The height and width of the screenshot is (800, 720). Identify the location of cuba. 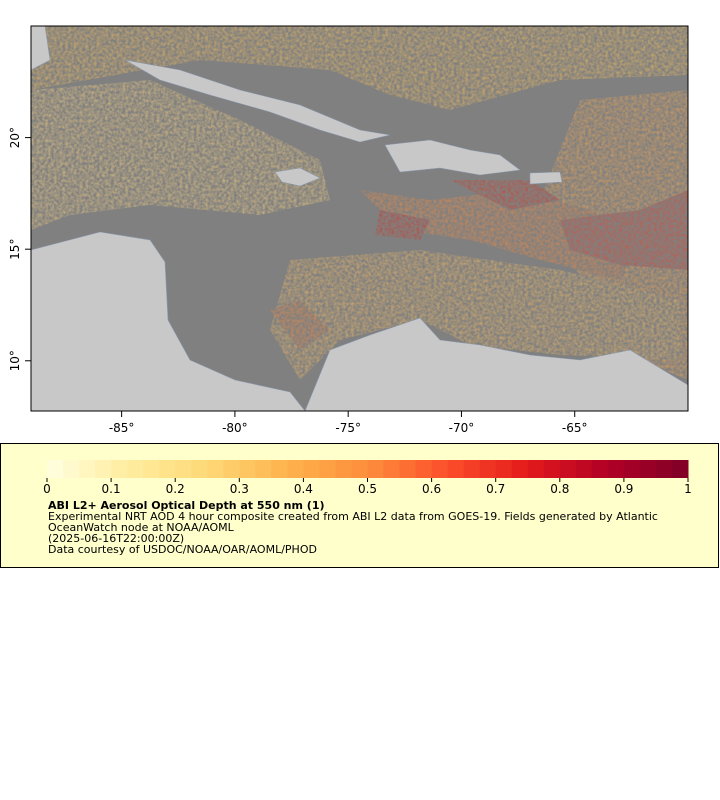
(257, 101).